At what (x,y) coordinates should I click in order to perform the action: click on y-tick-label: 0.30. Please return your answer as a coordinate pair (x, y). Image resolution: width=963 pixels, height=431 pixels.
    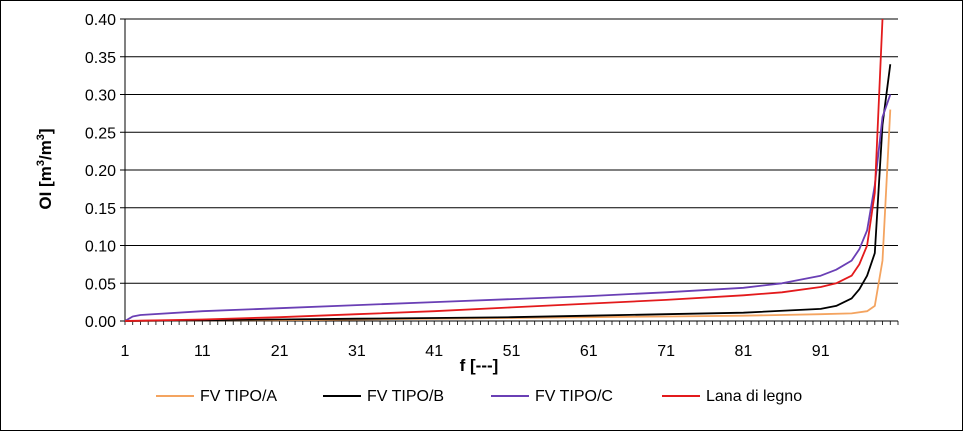
    Looking at the image, I should click on (100, 96).